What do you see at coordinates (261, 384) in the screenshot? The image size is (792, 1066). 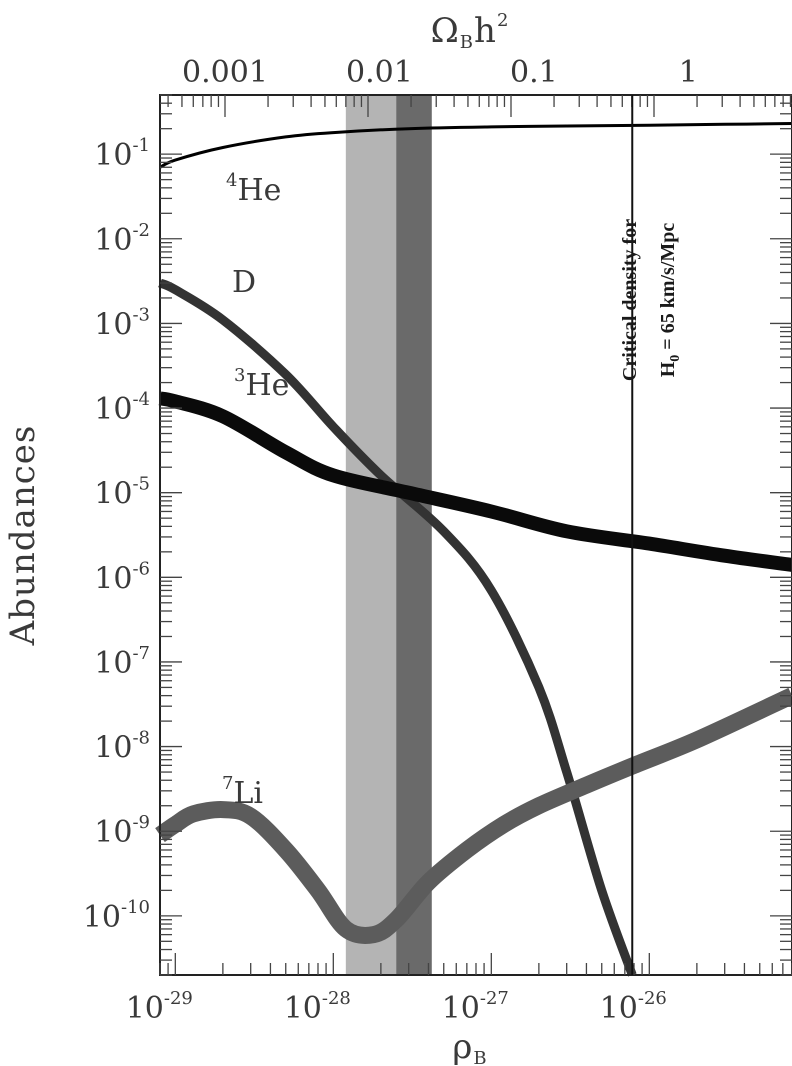 I see `curve-label-3He: 3He` at bounding box center [261, 384].